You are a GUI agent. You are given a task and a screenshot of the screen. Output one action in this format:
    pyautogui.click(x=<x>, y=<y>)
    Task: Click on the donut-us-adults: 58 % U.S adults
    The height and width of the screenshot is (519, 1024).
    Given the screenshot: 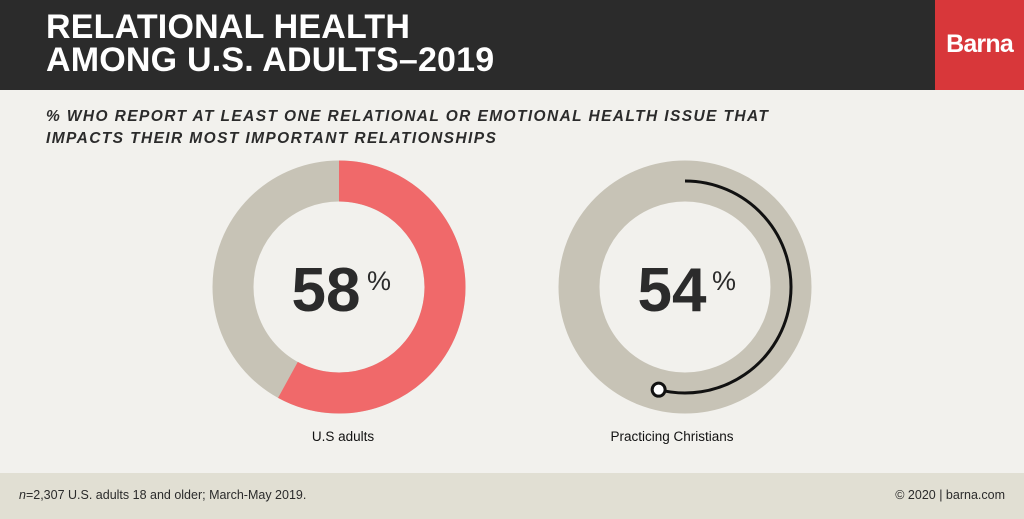 What is the action you would take?
    pyautogui.click(x=339, y=302)
    